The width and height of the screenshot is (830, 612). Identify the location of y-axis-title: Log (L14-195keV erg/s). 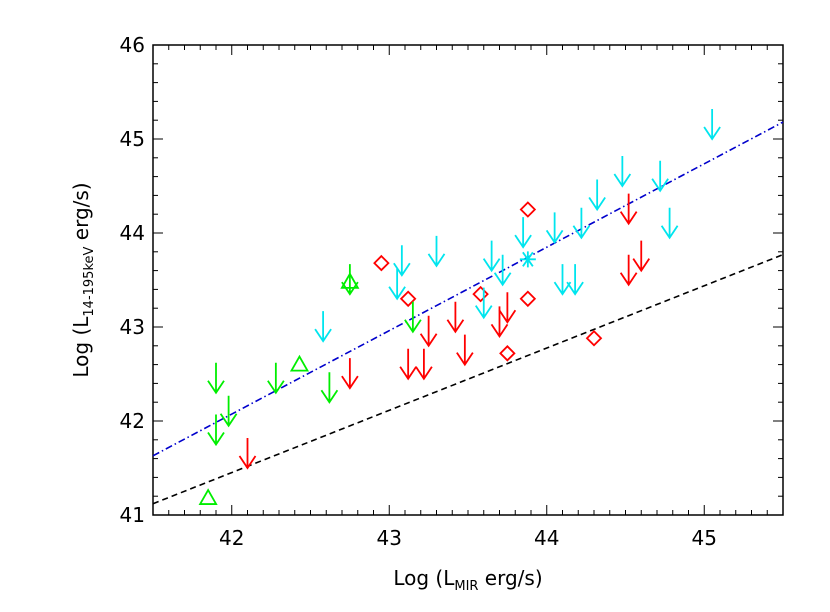
(83, 279).